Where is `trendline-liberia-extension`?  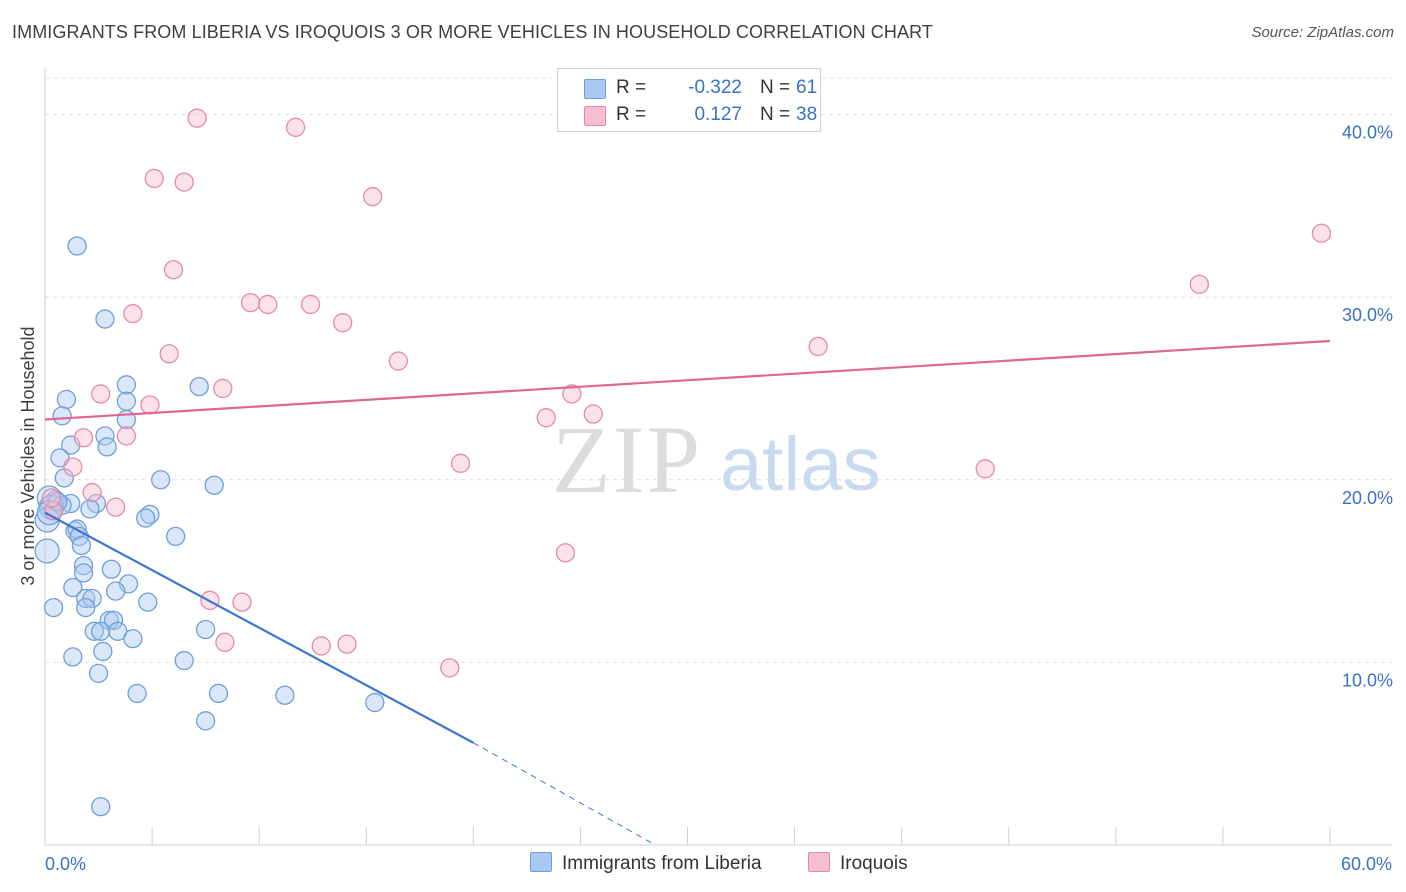
trendline-liberia-extension is located at coordinates (564, 794).